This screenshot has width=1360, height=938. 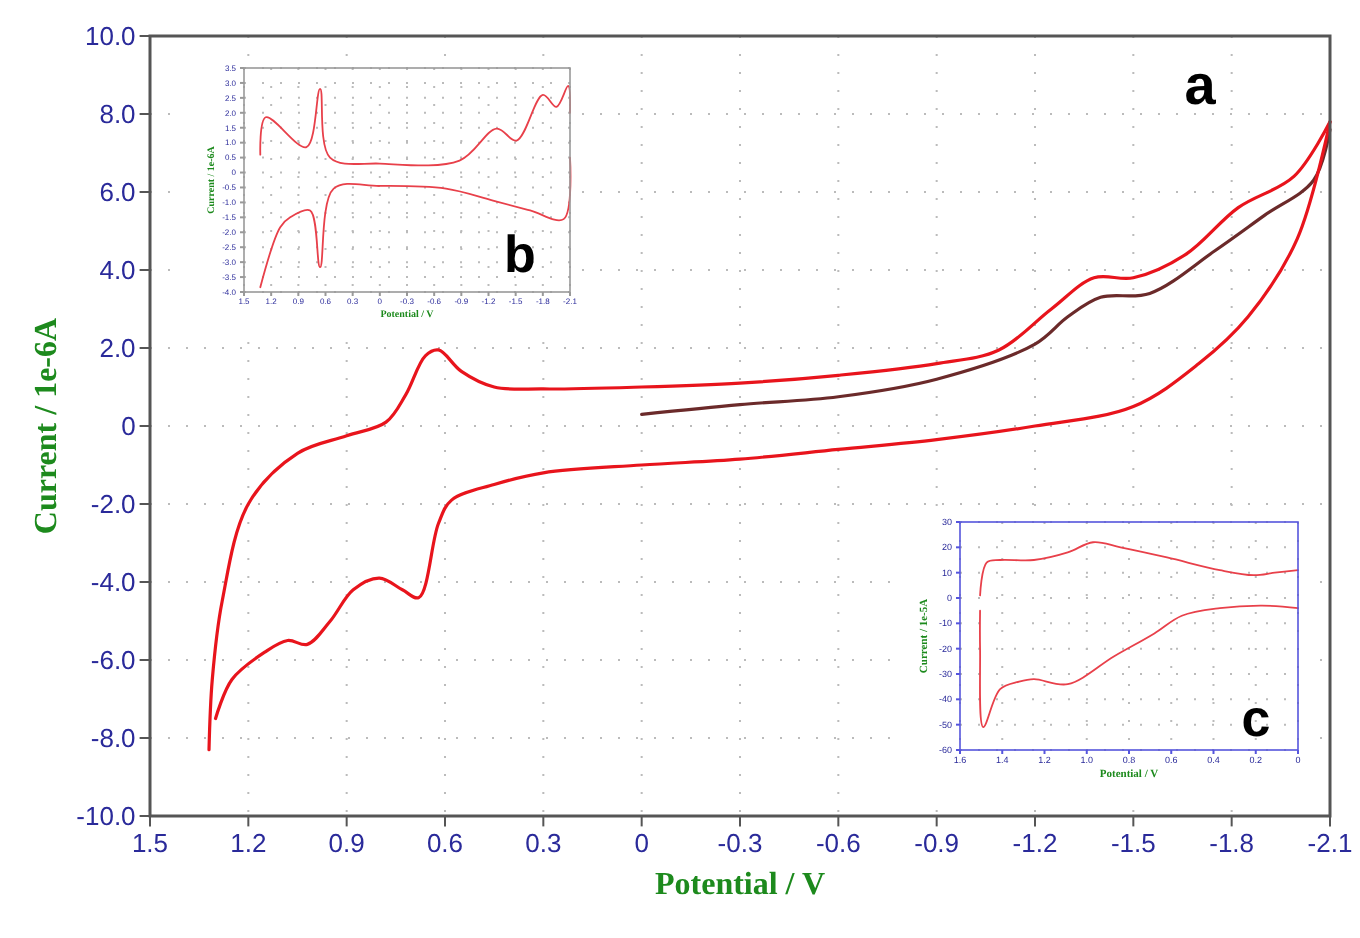 I want to click on y-tick-label: -2.0, so click(x=113, y=504).